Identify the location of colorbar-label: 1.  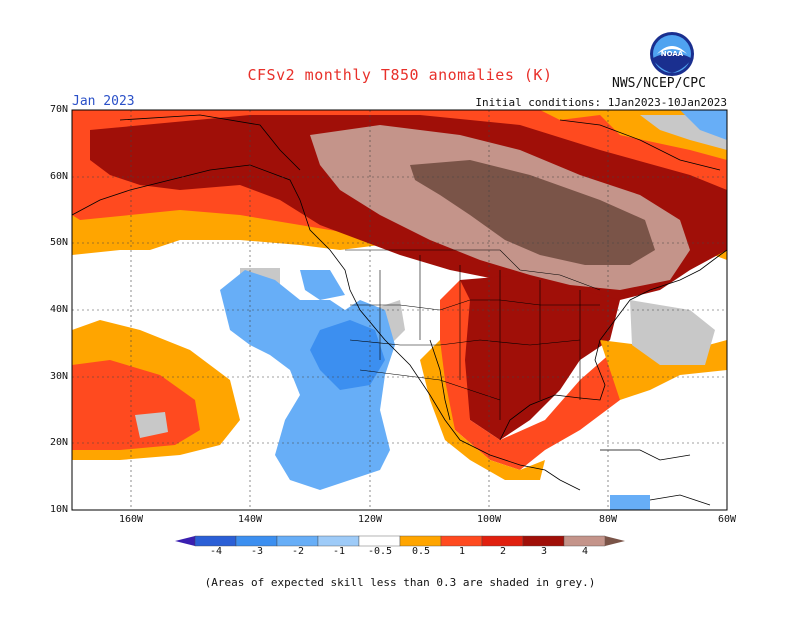
(462, 551).